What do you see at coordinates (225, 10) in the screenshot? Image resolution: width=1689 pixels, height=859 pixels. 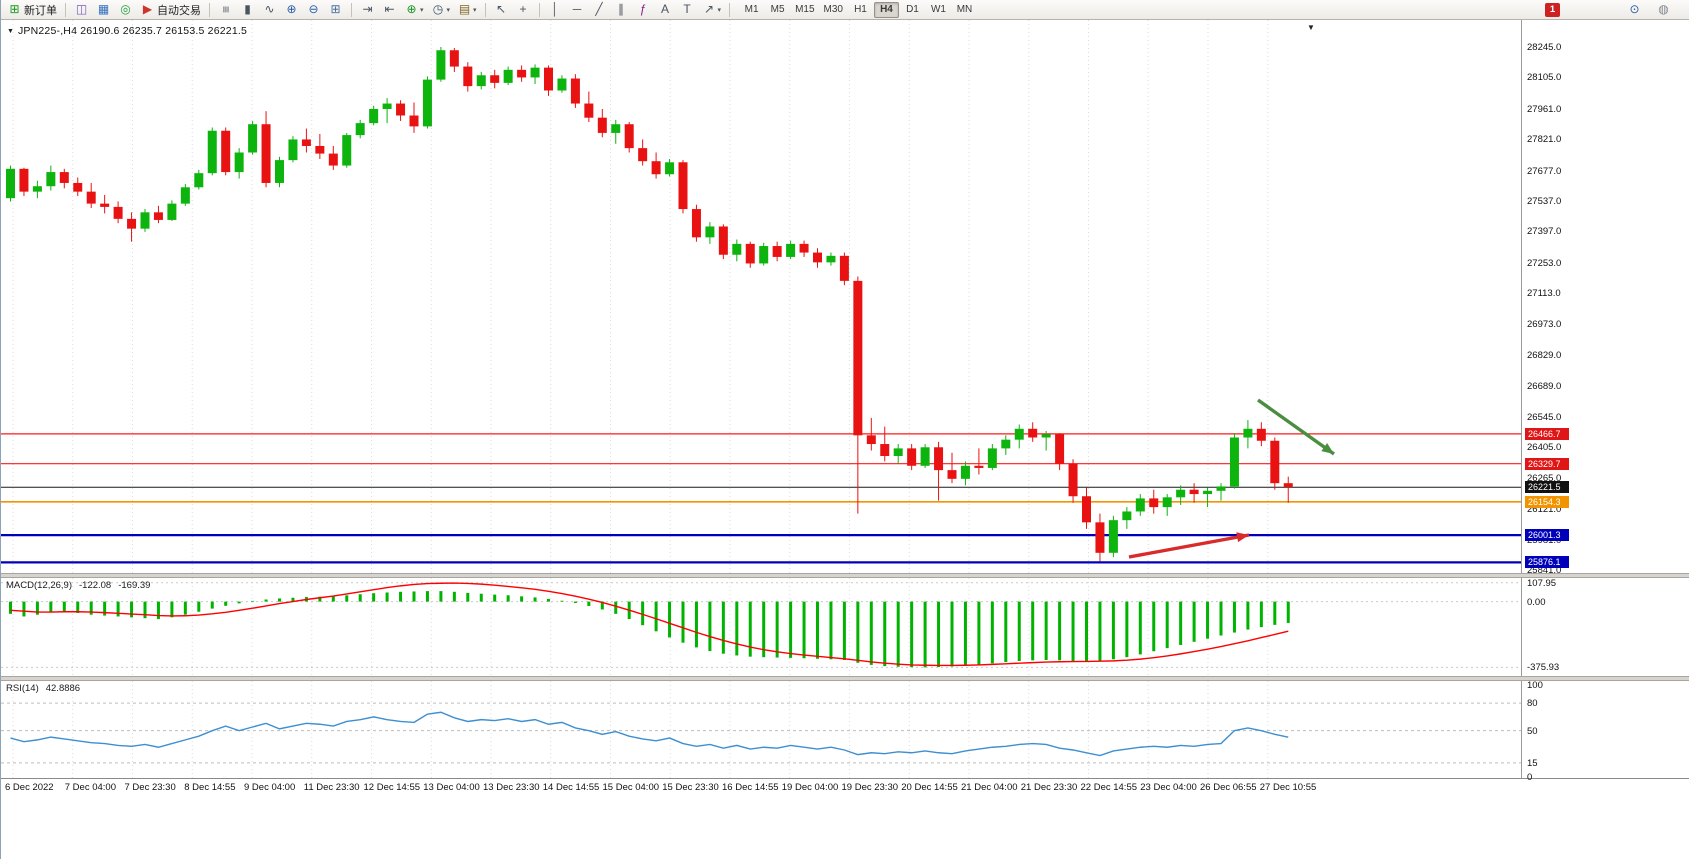 I see `bar-chart-type-icon: ≡` at bounding box center [225, 10].